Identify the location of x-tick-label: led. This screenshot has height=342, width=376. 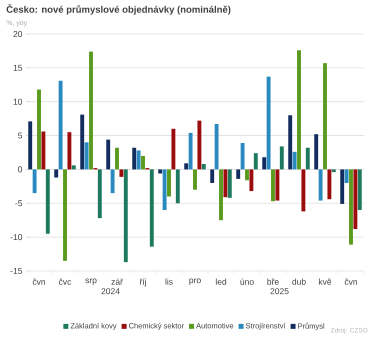
(221, 281).